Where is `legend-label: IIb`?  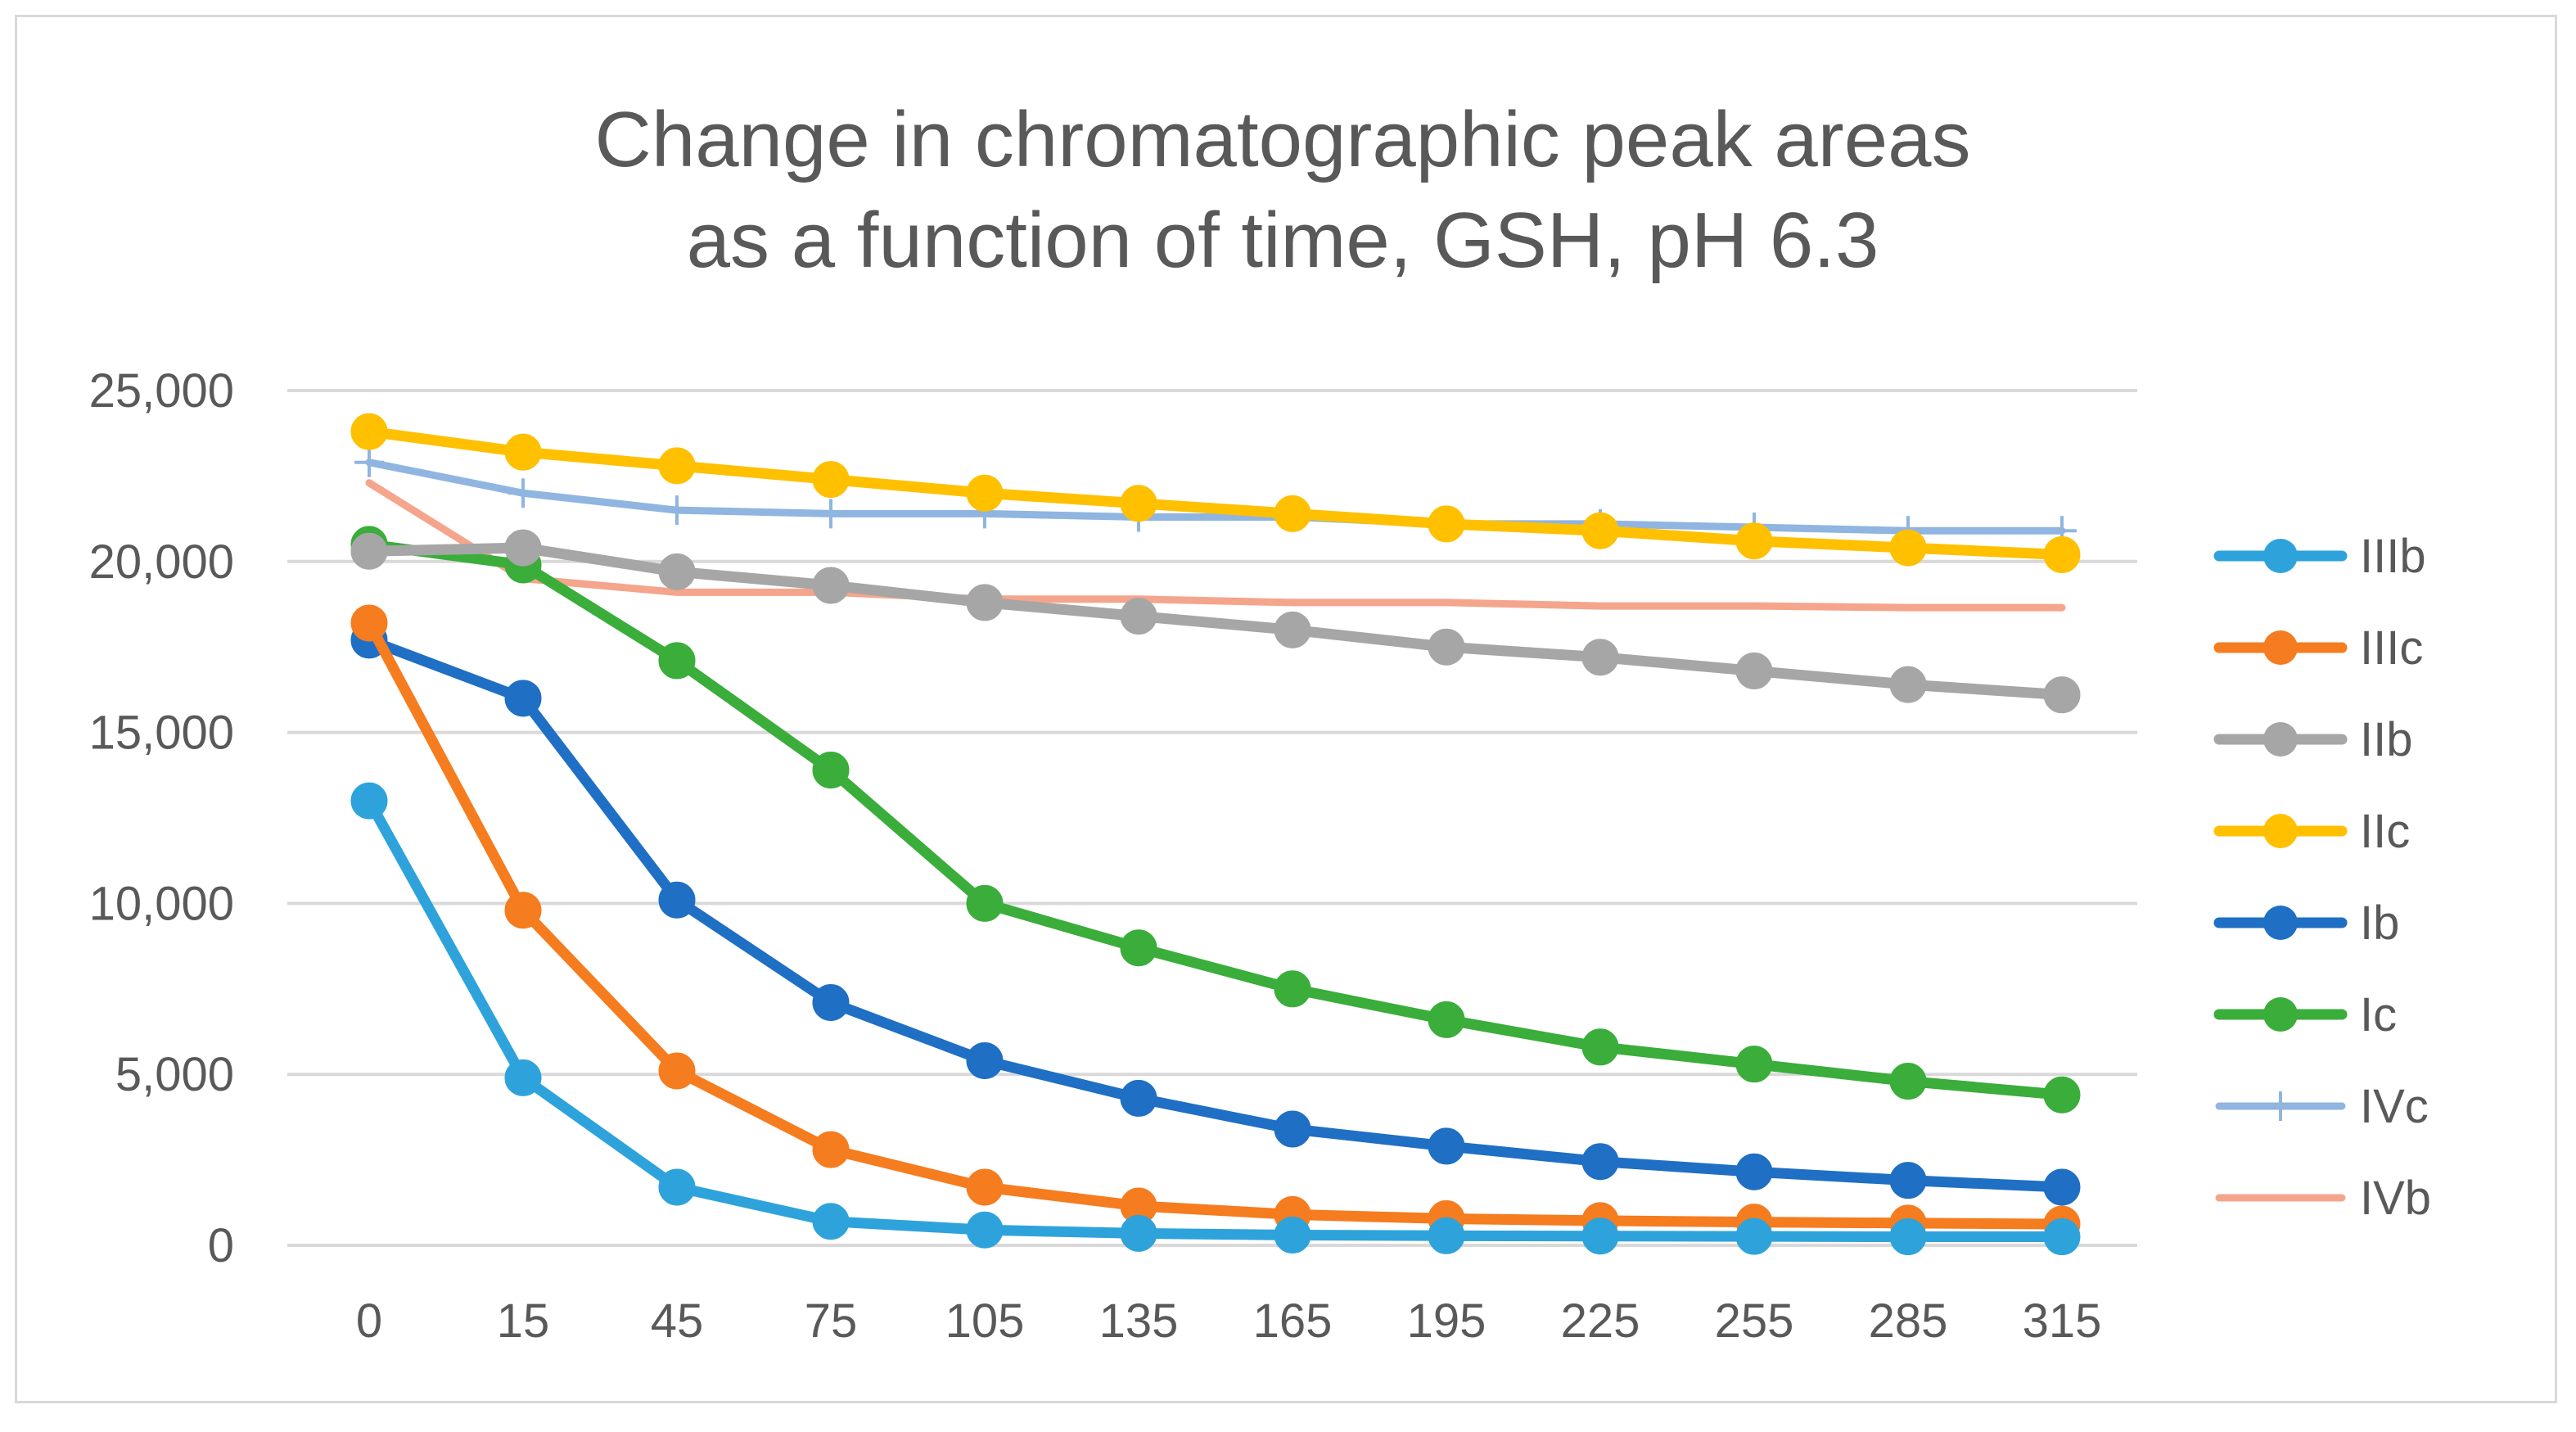
legend-label: IIb is located at coordinates (2386, 739).